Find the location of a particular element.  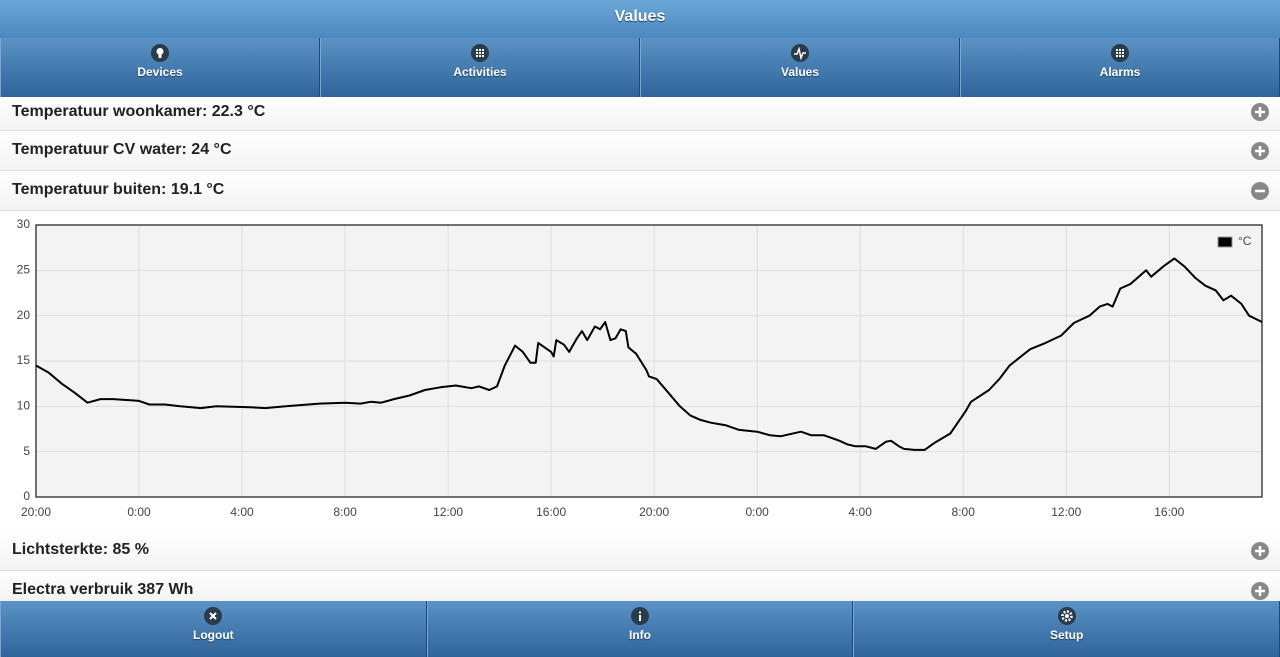

footer-button: Setup is located at coordinates (1066, 629).